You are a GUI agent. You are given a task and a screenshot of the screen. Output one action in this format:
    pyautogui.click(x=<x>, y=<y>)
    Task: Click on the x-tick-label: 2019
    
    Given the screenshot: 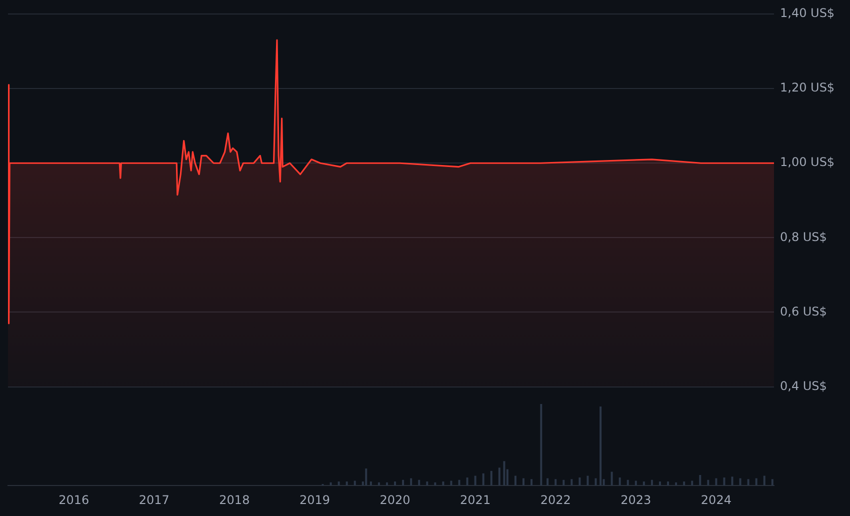 What is the action you would take?
    pyautogui.click(x=314, y=499)
    